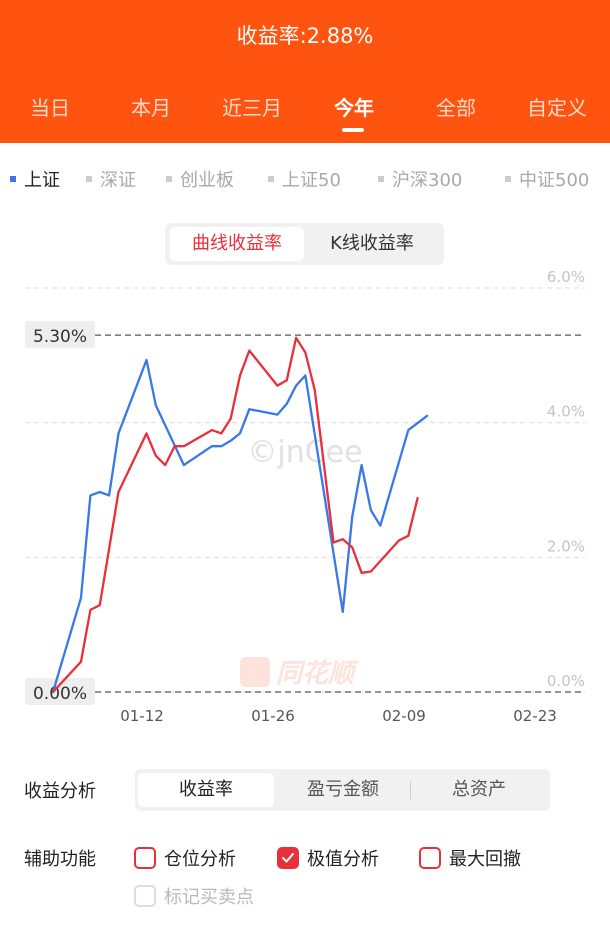 Image resolution: width=610 pixels, height=931 pixels. Describe the element at coordinates (206, 790) in the screenshot. I see `analysis-return-rate-button: 收益率` at that location.